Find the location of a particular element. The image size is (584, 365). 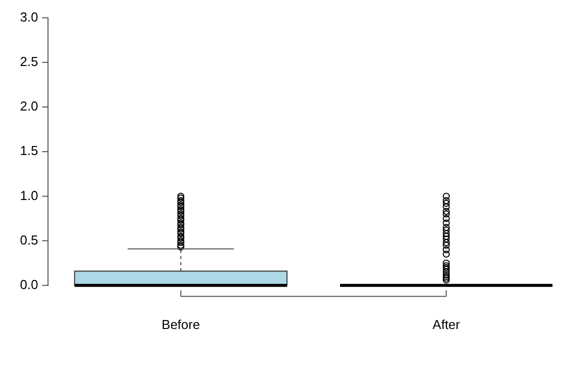

y-tick-label: 3.0 is located at coordinates (29, 16).